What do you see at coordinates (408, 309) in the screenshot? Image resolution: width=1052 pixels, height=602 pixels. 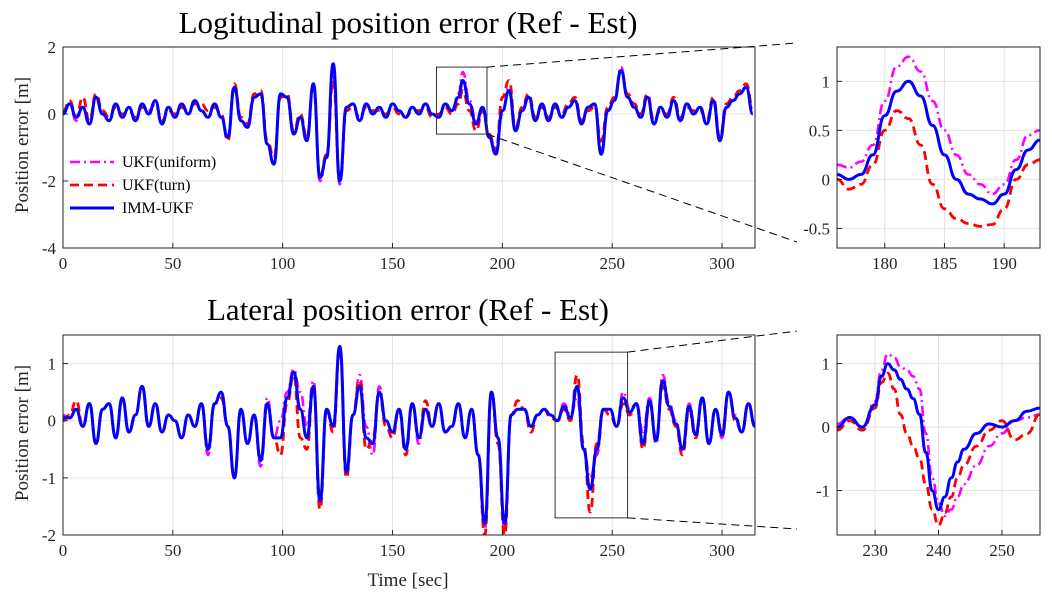 I see `lat-title: Lateral position error (Ref - Est)` at bounding box center [408, 309].